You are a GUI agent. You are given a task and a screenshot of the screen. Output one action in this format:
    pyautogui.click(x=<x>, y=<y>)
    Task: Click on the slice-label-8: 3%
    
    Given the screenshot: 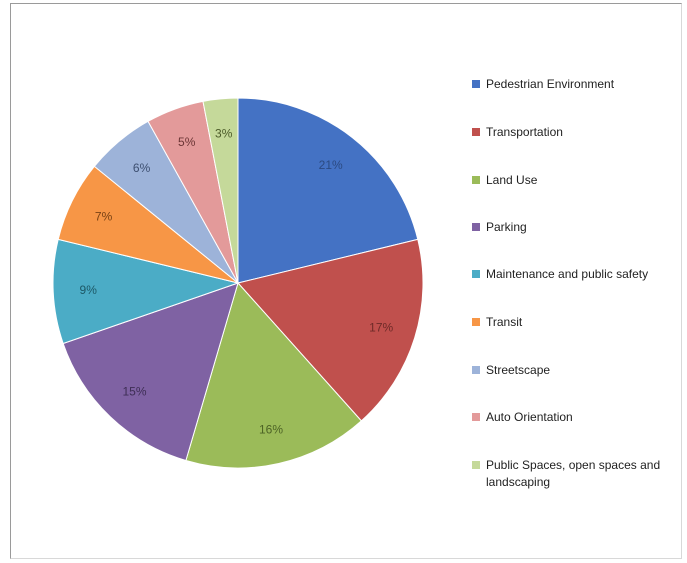 What is the action you would take?
    pyautogui.click(x=224, y=134)
    